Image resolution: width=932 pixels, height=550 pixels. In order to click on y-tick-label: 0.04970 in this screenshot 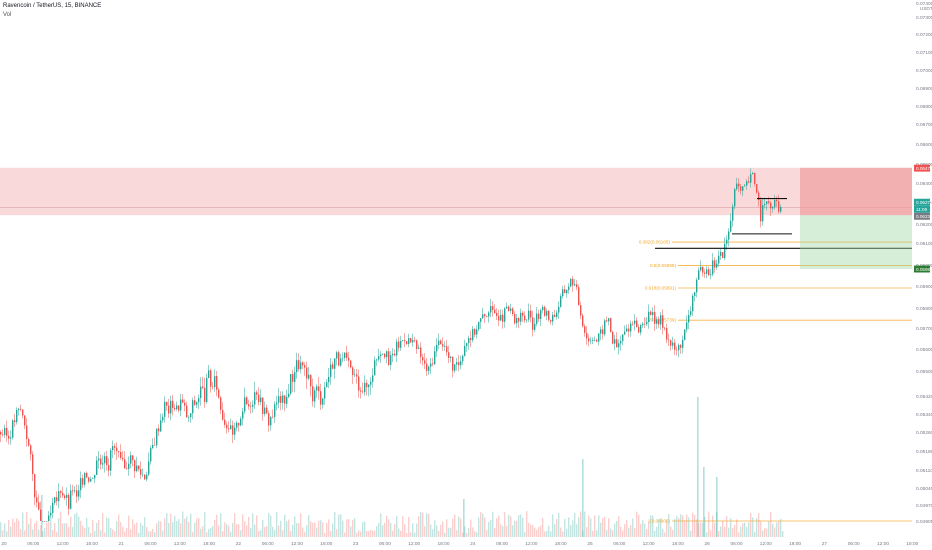, I will do `click(924, 506)`.